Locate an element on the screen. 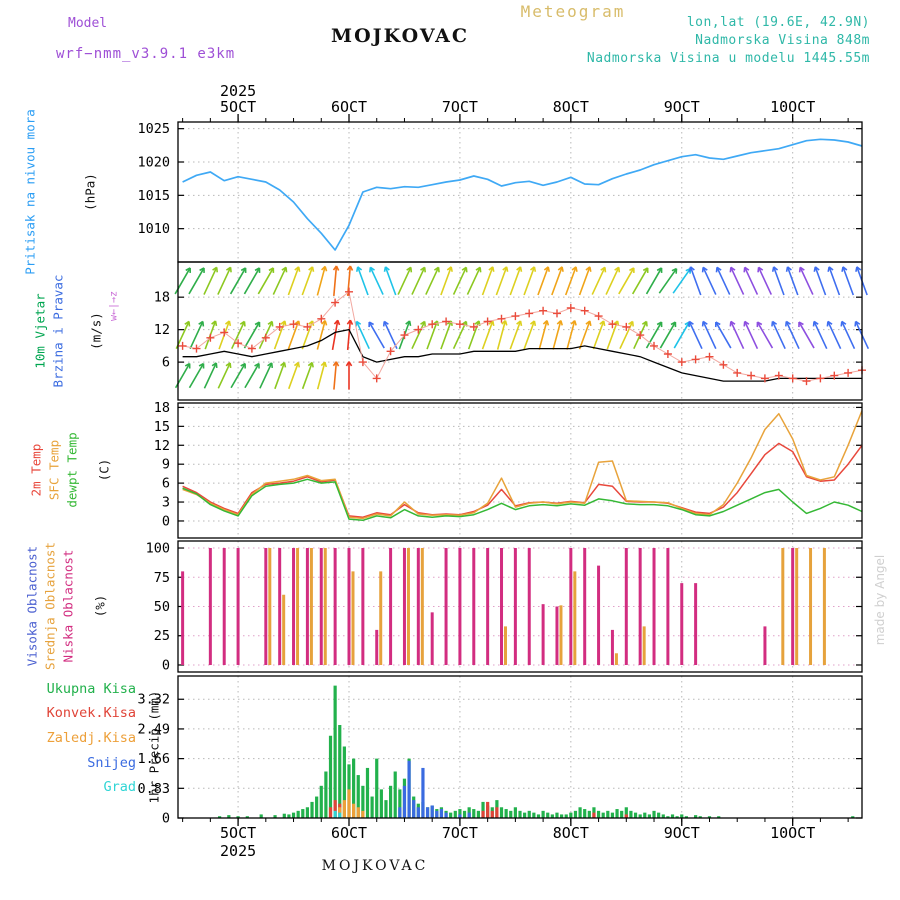  x-tick-label-bottom: 7OCT is located at coordinates (460, 833).